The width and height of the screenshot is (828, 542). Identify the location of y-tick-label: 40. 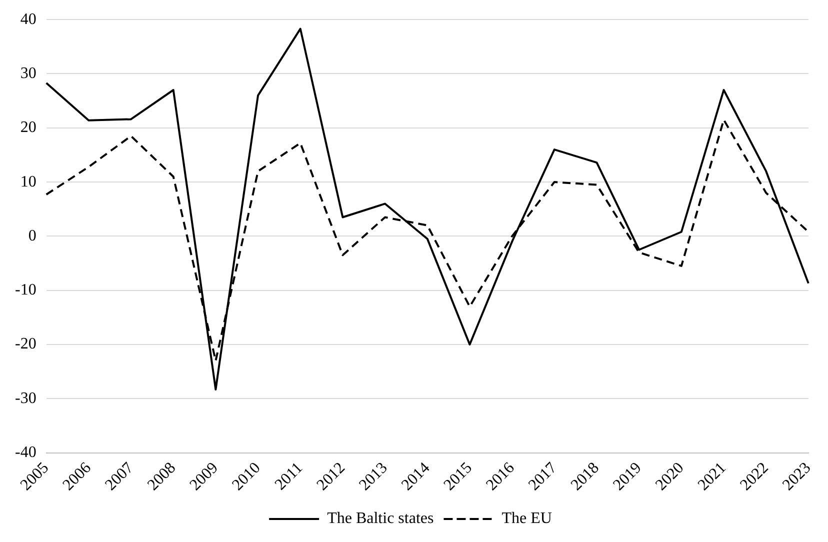
(28, 19).